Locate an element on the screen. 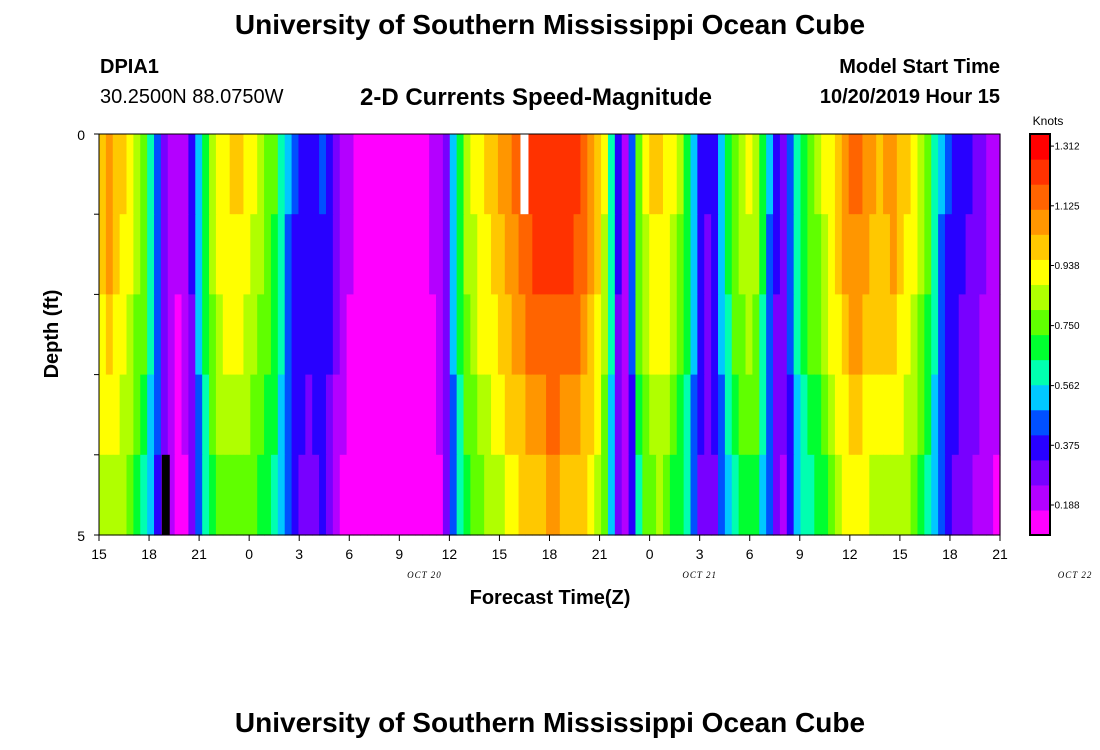  model-start-label: Model Start Time is located at coordinates (919, 67).